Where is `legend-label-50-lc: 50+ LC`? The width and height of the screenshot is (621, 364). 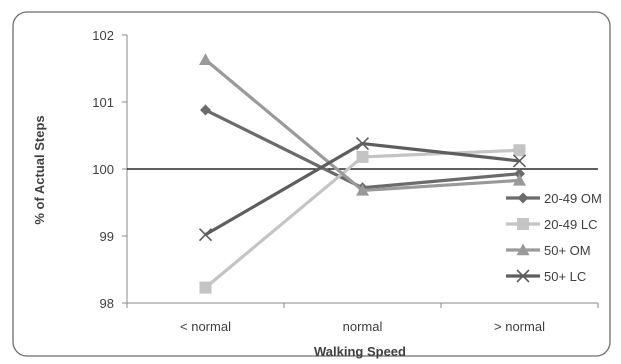 legend-label-50-lc: 50+ LC is located at coordinates (565, 276).